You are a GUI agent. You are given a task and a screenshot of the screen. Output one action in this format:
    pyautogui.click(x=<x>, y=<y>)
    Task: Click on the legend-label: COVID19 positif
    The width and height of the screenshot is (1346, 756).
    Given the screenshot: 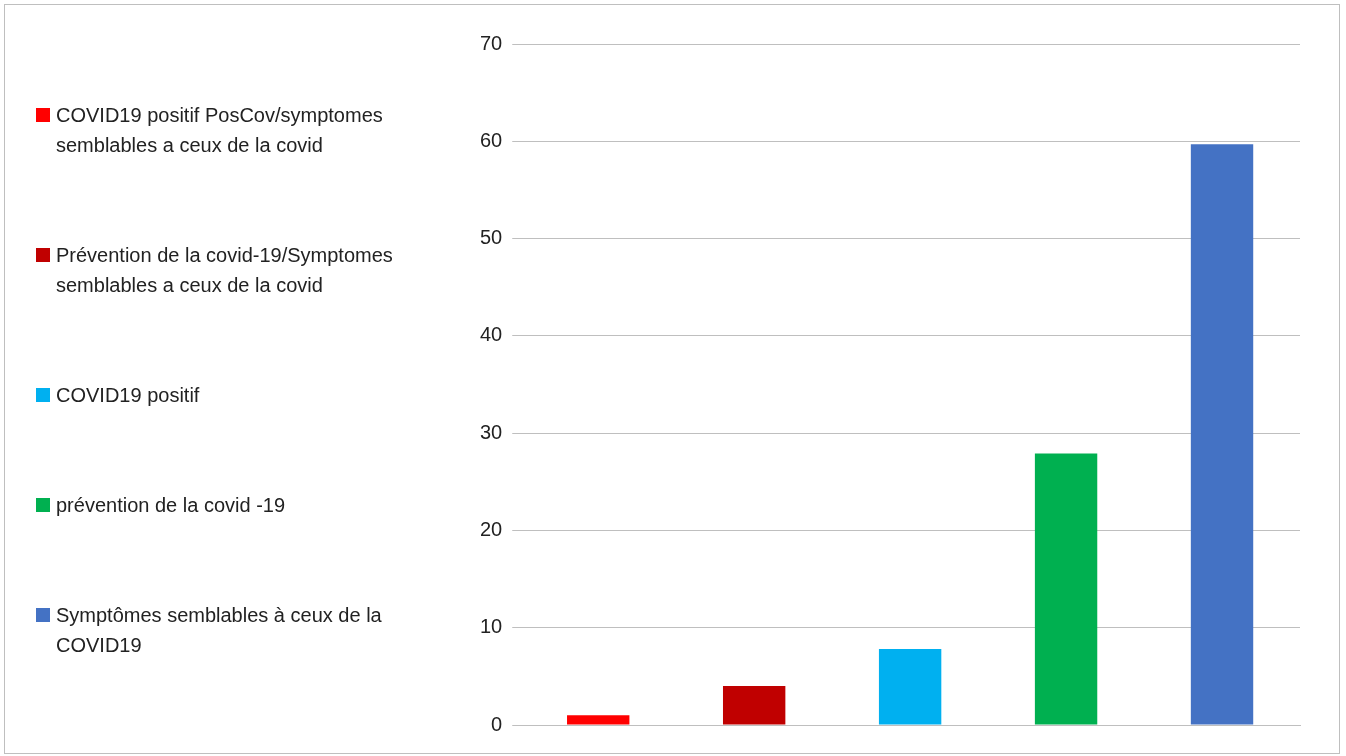 What is the action you would take?
    pyautogui.click(x=128, y=395)
    